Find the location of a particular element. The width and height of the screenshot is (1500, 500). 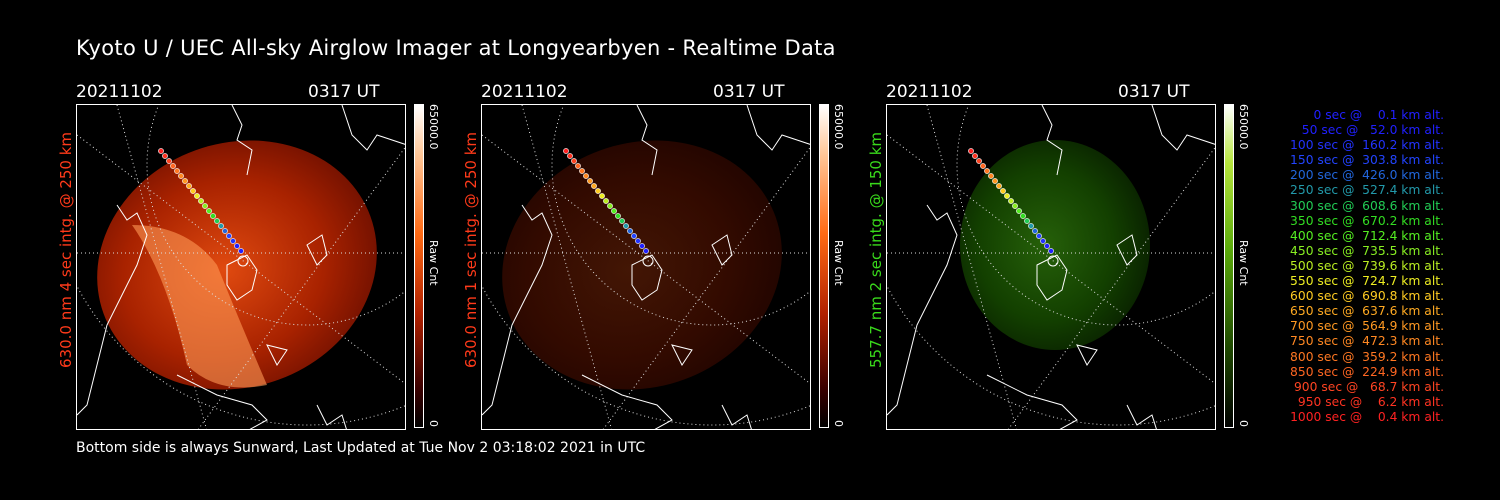

panel1-allsky-image is located at coordinates (241, 267).